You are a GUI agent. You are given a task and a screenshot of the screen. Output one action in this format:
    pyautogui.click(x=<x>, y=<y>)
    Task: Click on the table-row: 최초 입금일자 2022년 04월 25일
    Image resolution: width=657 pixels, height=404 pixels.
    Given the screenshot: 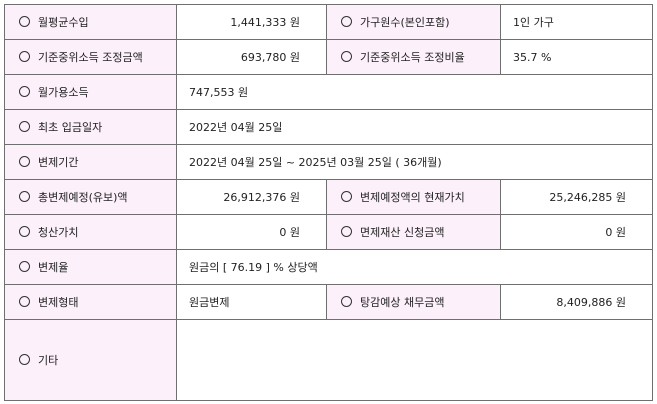 What is the action you would take?
    pyautogui.click(x=328, y=127)
    